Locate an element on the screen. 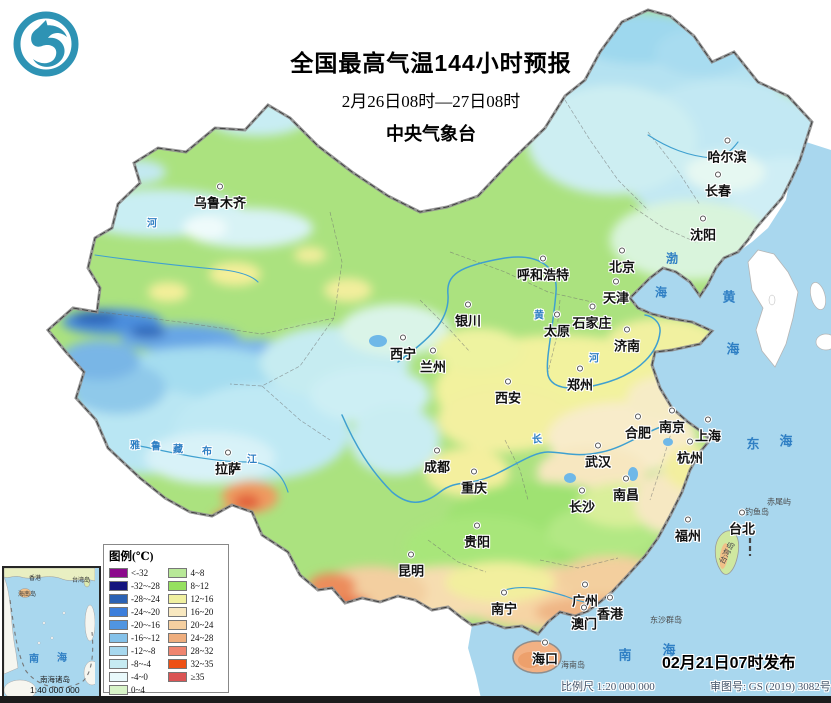 This screenshot has height=703, width=831. inset-sea-label-char: 海 is located at coordinates (62, 658).